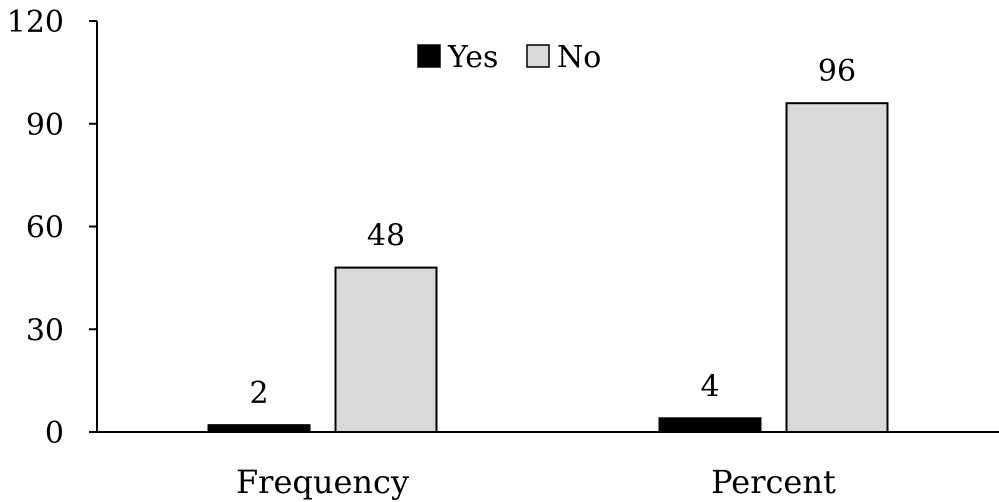 This screenshot has width=999, height=502. Describe the element at coordinates (509, 57) in the screenshot. I see `legend: Yes No` at that location.